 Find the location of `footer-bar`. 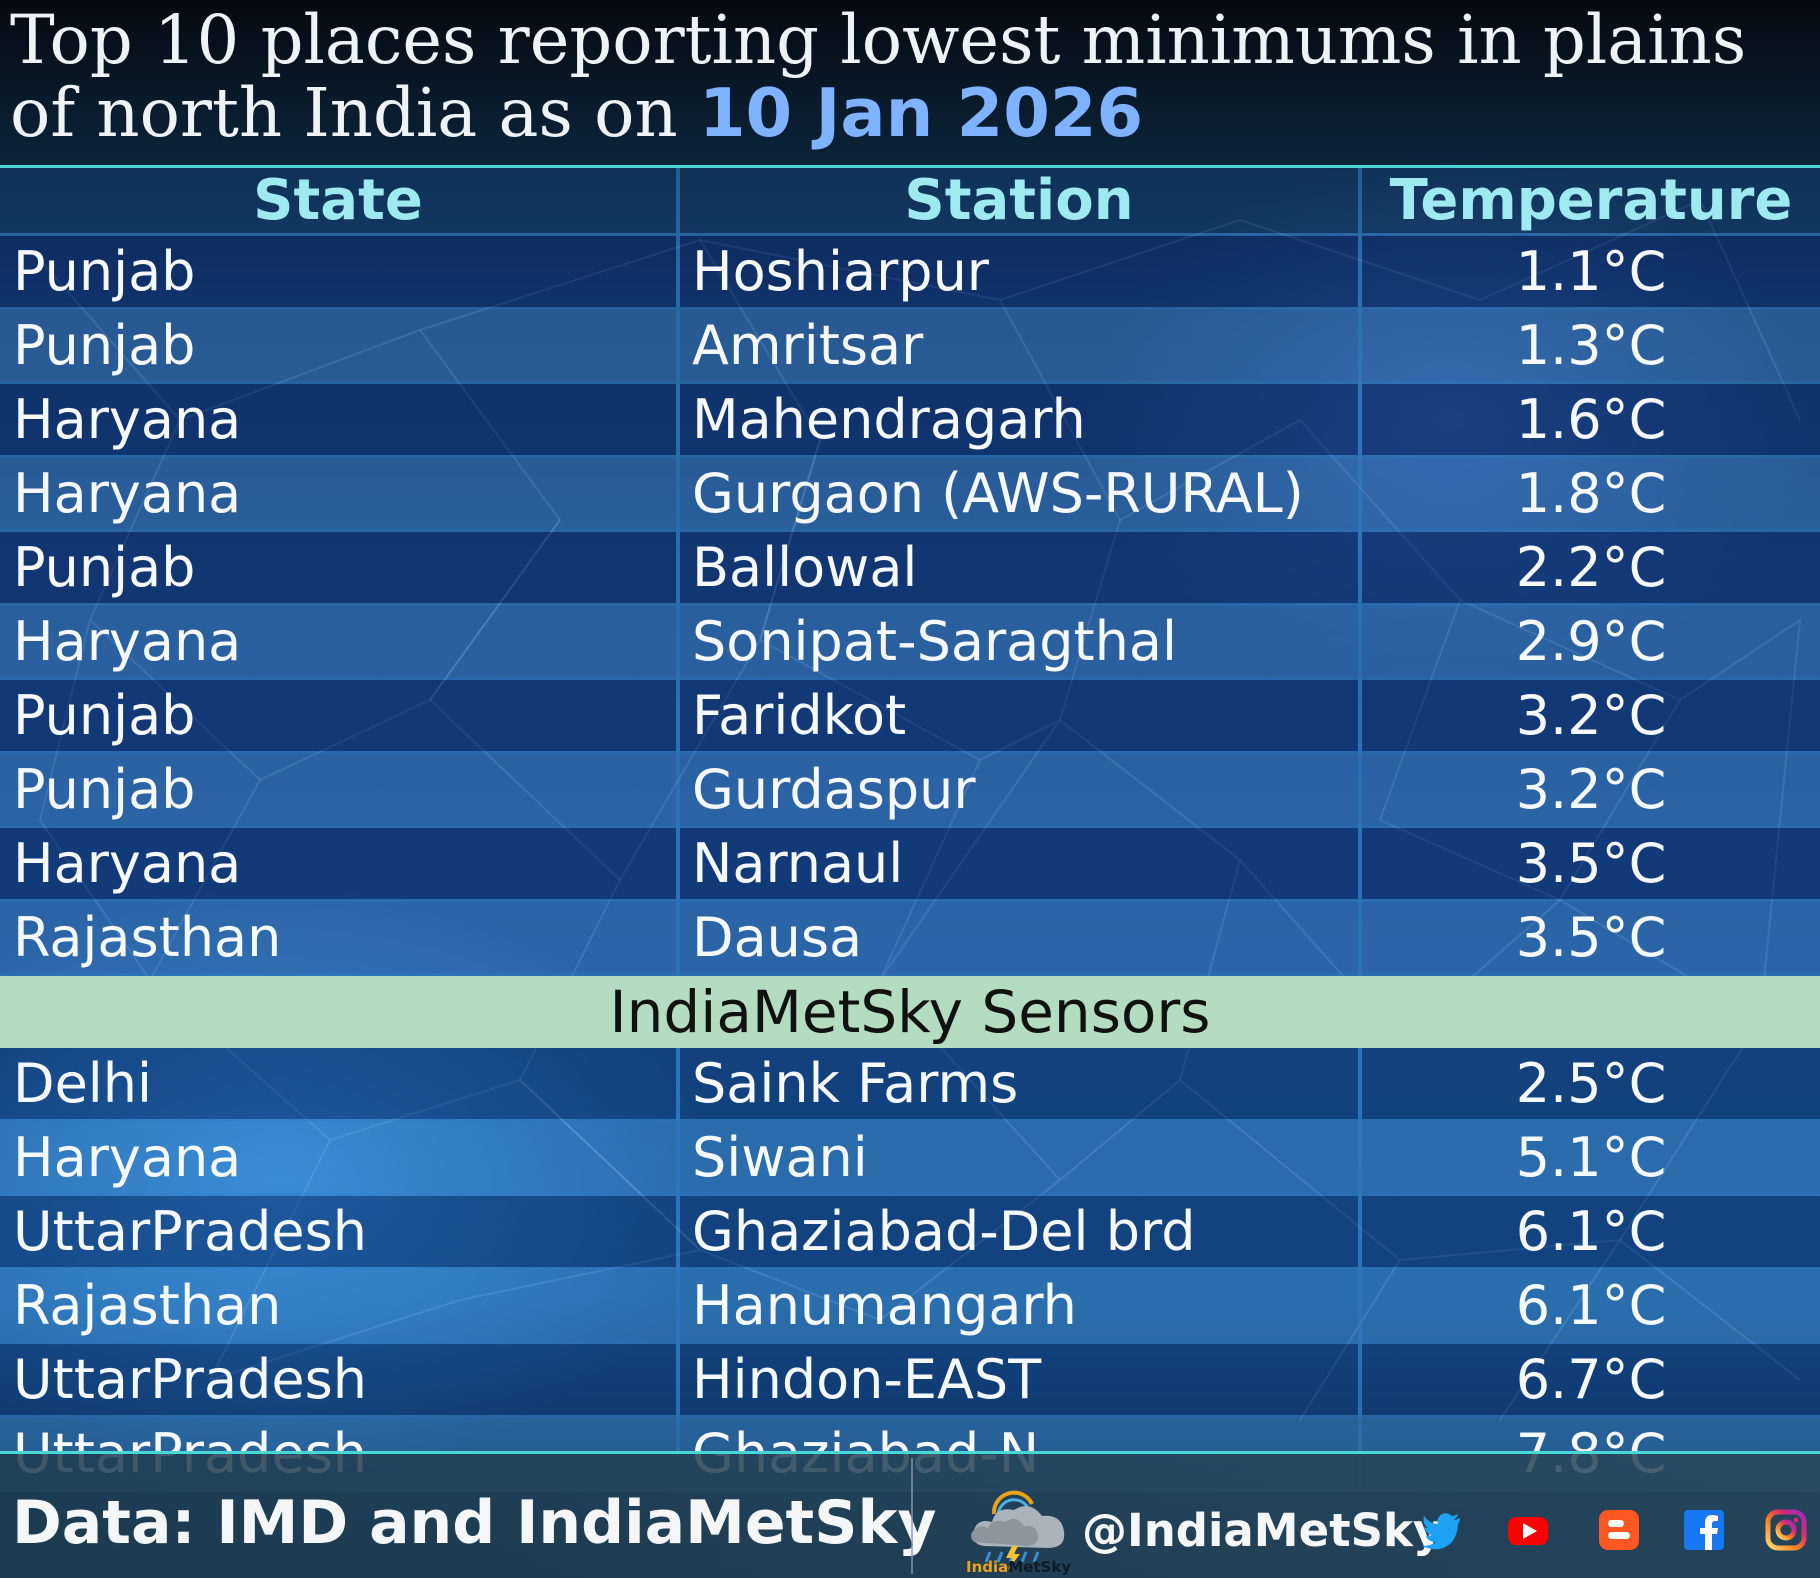

footer-bar is located at coordinates (910, 1516).